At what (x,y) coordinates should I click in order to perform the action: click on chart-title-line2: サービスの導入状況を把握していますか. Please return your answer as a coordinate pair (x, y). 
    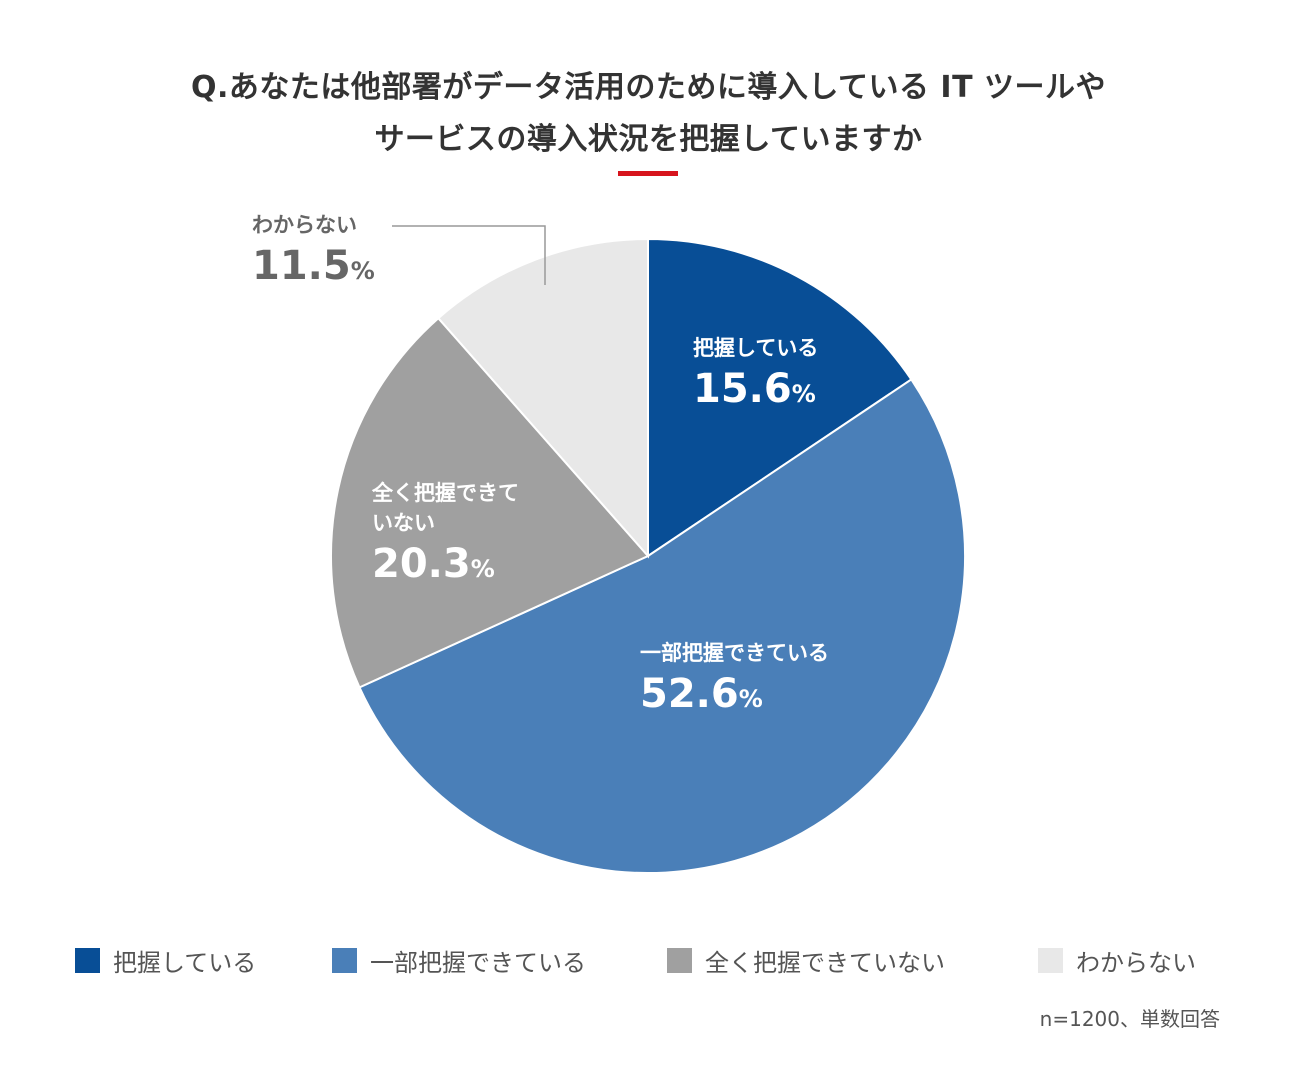
    Looking at the image, I should click on (648, 139).